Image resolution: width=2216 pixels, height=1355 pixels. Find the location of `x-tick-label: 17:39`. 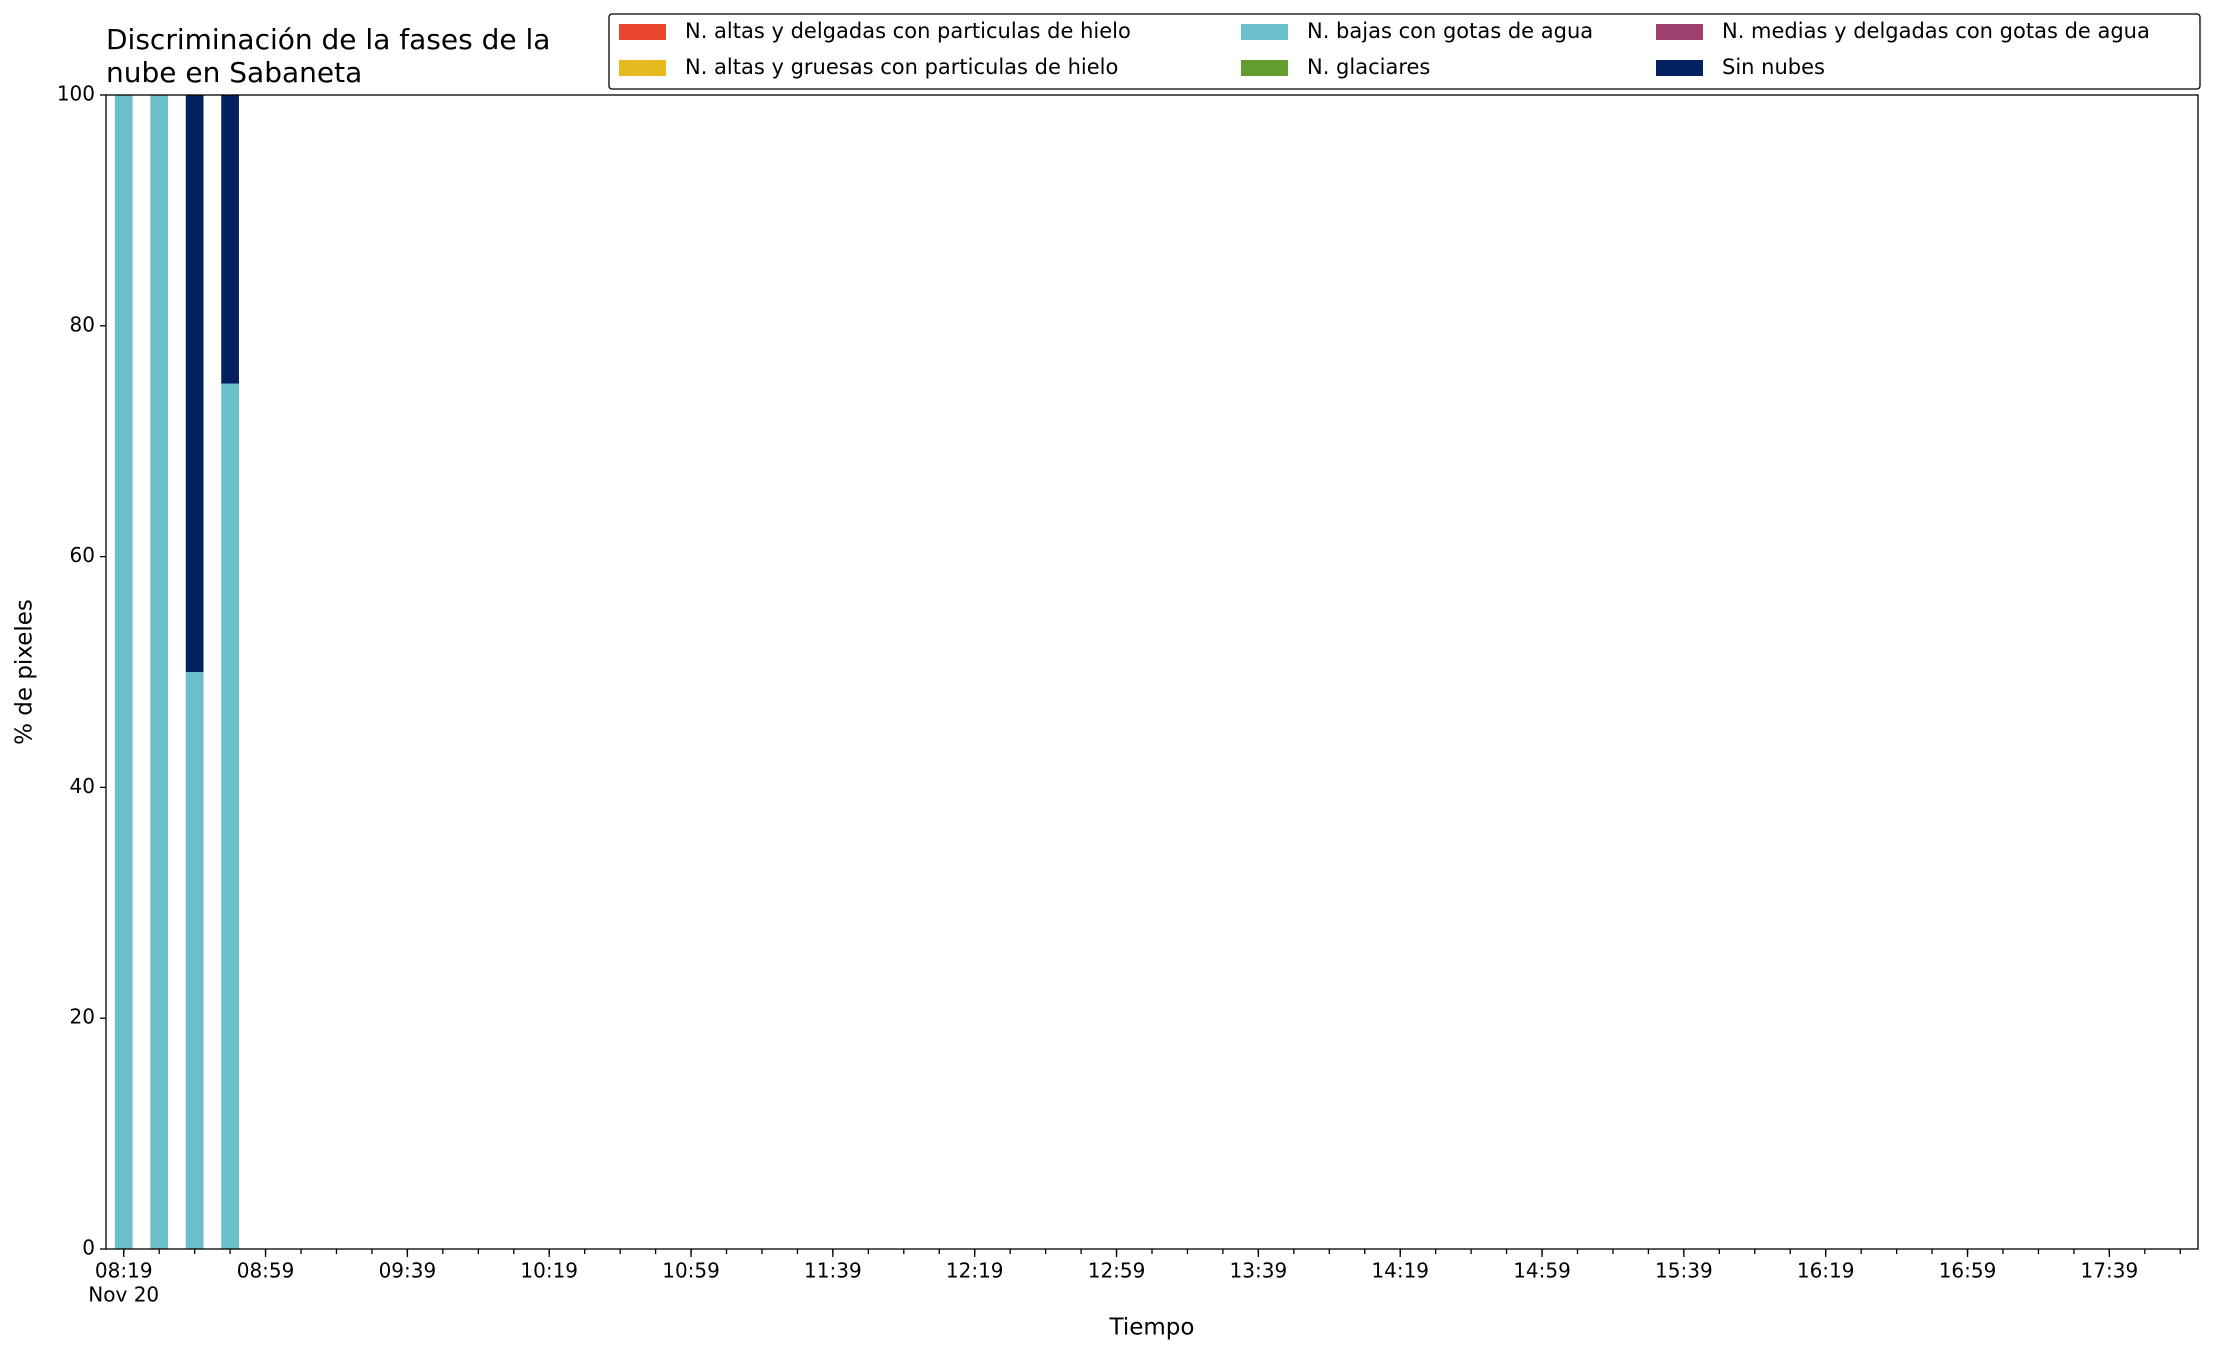

x-tick-label: 17:39 is located at coordinates (2110, 1271).